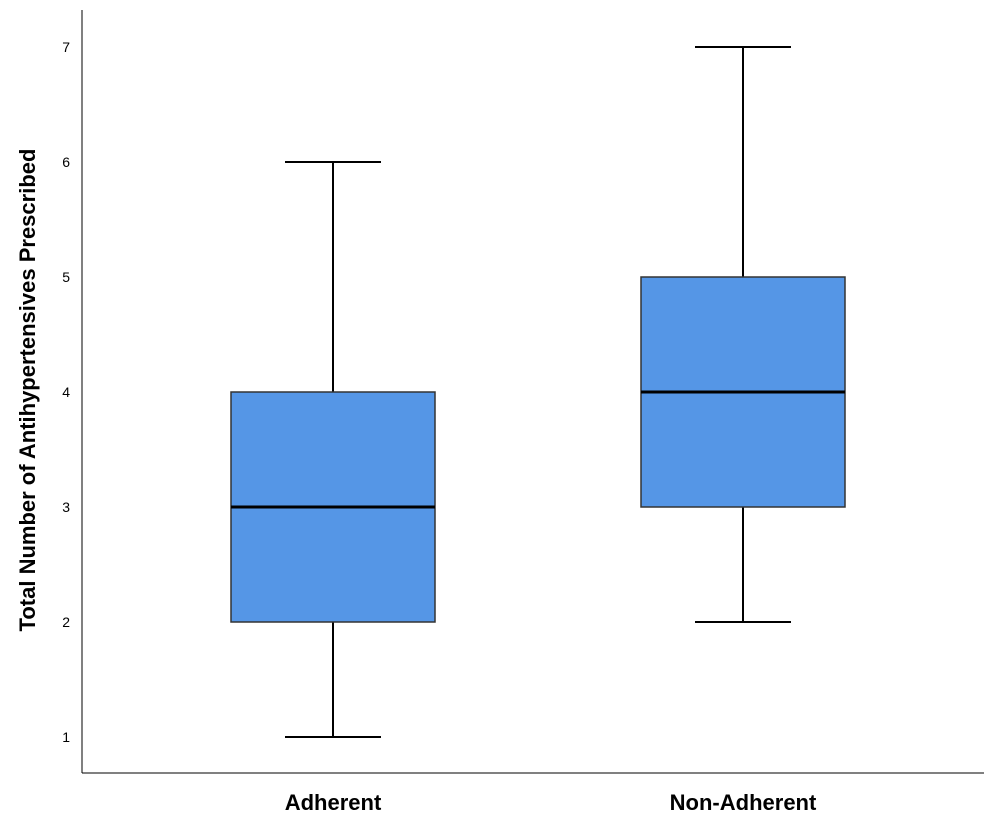  What do you see at coordinates (333, 449) in the screenshot?
I see `box-adherent` at bounding box center [333, 449].